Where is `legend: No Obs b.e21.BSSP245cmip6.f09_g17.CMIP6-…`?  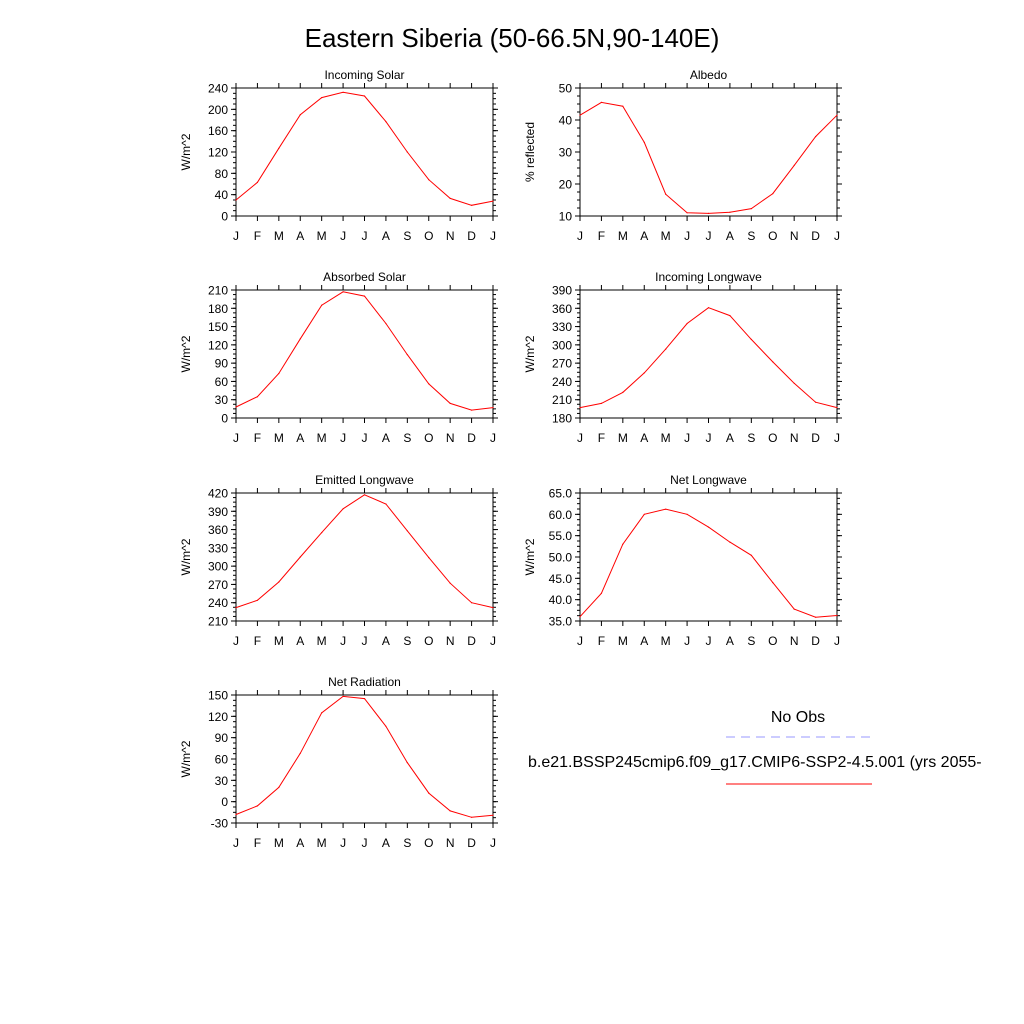 legend: No Obs b.e21.BSSP245cmip6.f09_g17.CMIP6-… is located at coordinates (755, 747).